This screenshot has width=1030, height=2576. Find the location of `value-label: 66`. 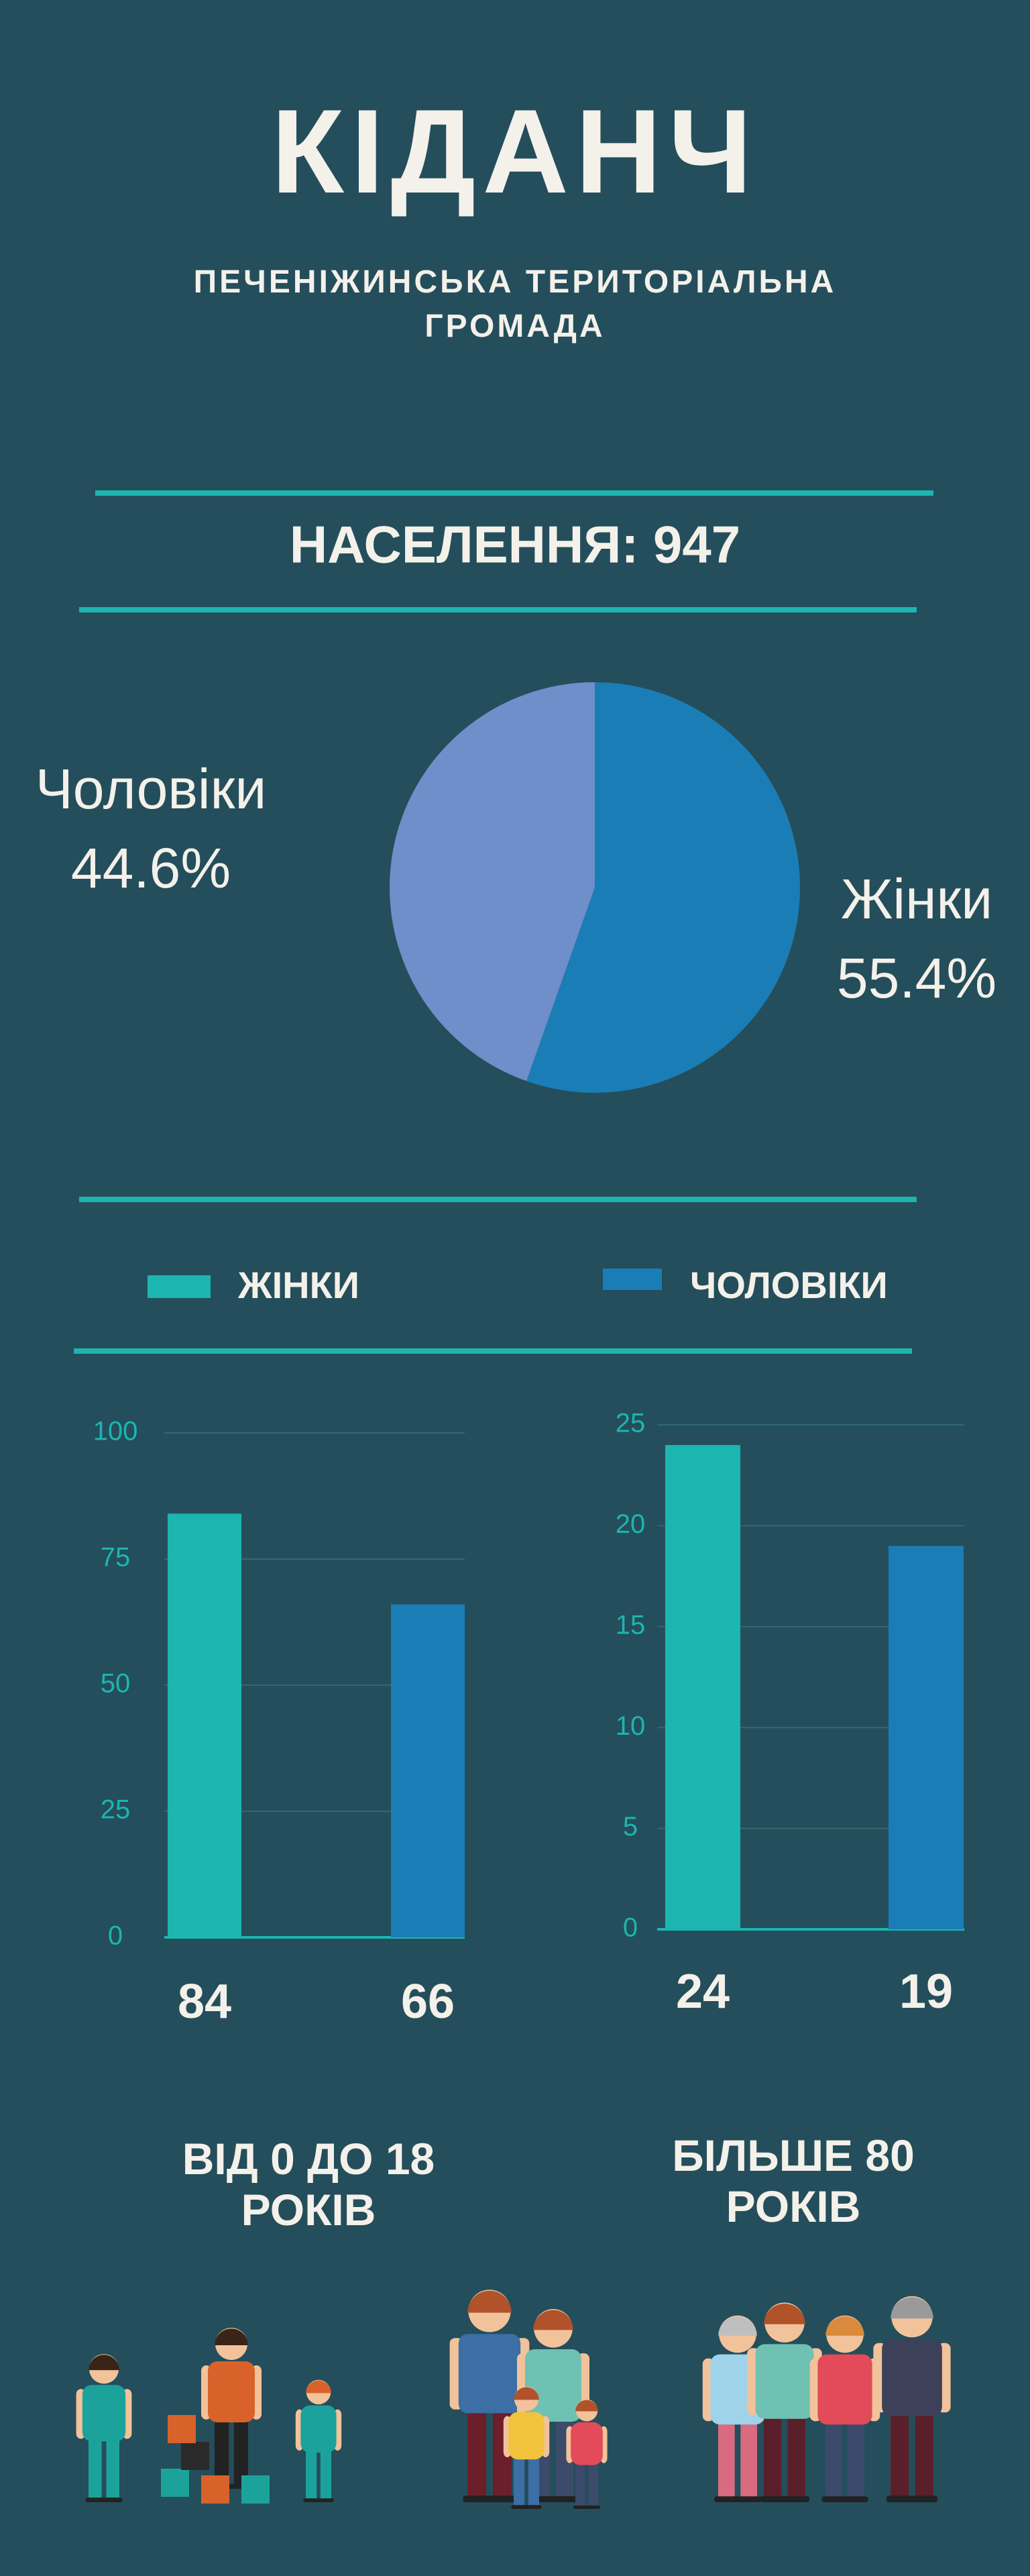

value-label: 66 is located at coordinates (428, 2002).